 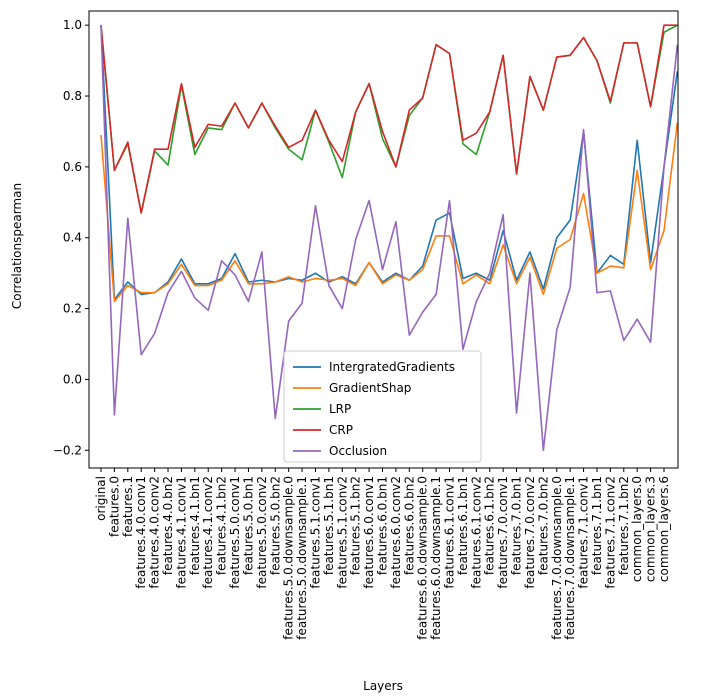 What do you see at coordinates (557, 558) in the screenshot?
I see `x-tick-label: features.7.0.downsample.0` at bounding box center [557, 558].